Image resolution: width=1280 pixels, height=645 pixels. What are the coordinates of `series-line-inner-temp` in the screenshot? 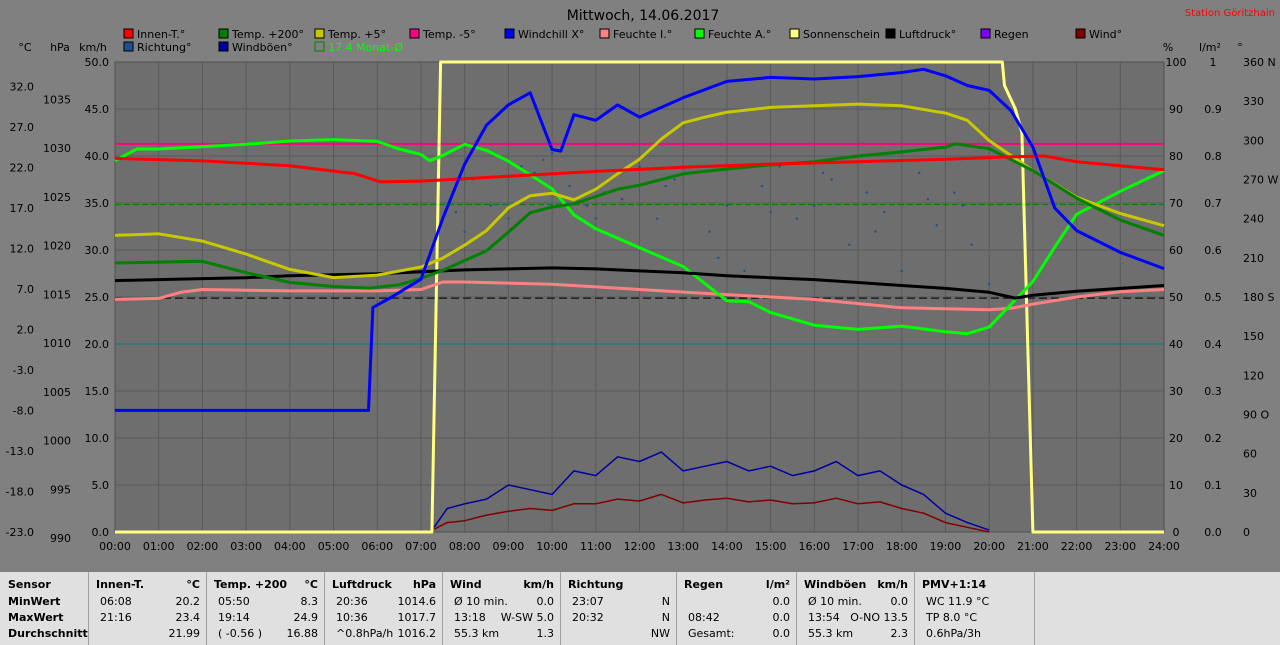 It's located at (639, 169).